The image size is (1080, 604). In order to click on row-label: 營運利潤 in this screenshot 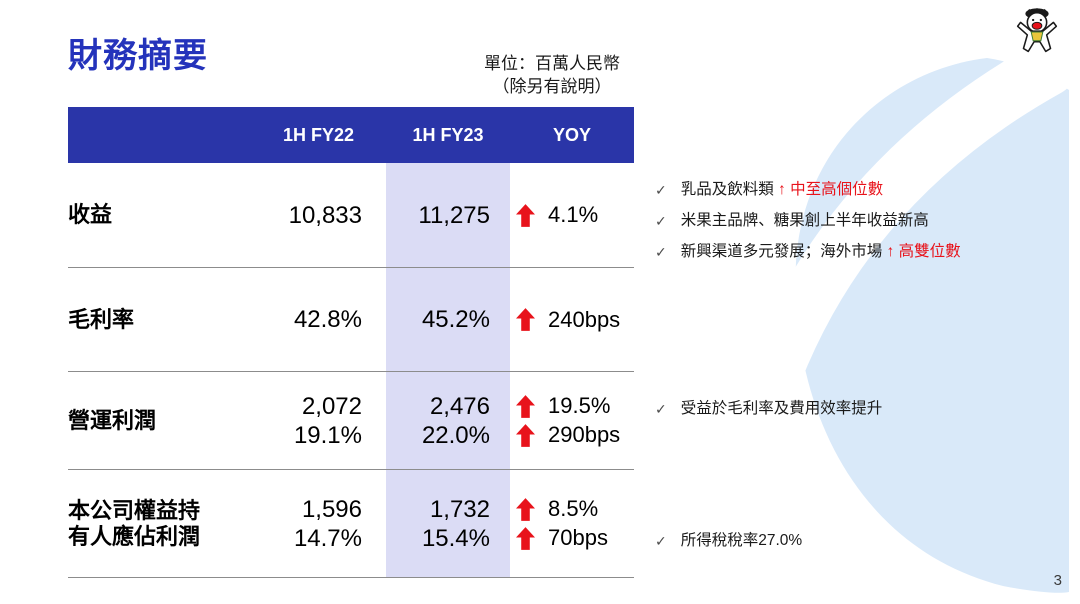, I will do `click(112, 420)`.